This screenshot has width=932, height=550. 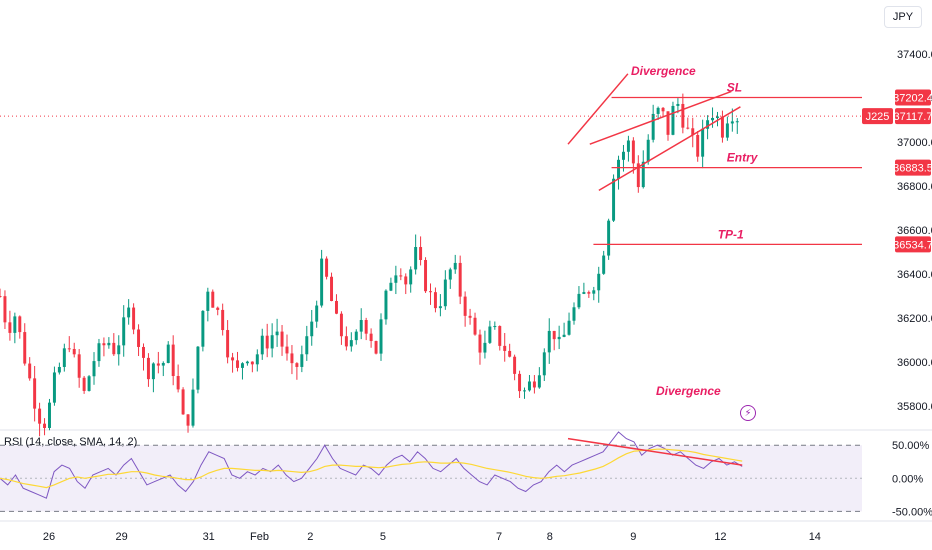 What do you see at coordinates (633, 537) in the screenshot?
I see `time-tick-label: 9` at bounding box center [633, 537].